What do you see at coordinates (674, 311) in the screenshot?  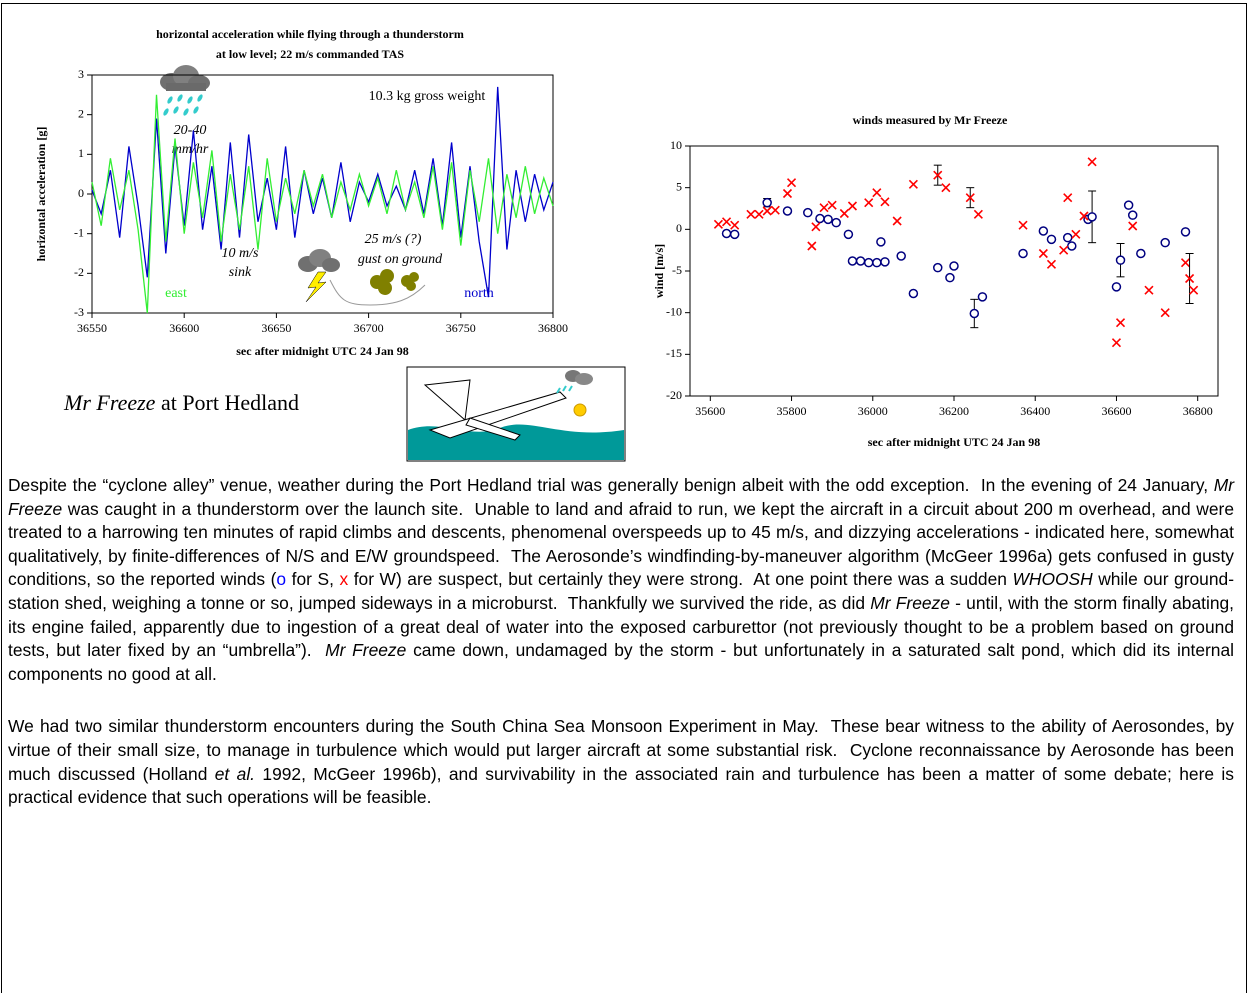 I see `y-tick-label: -10` at bounding box center [674, 311].